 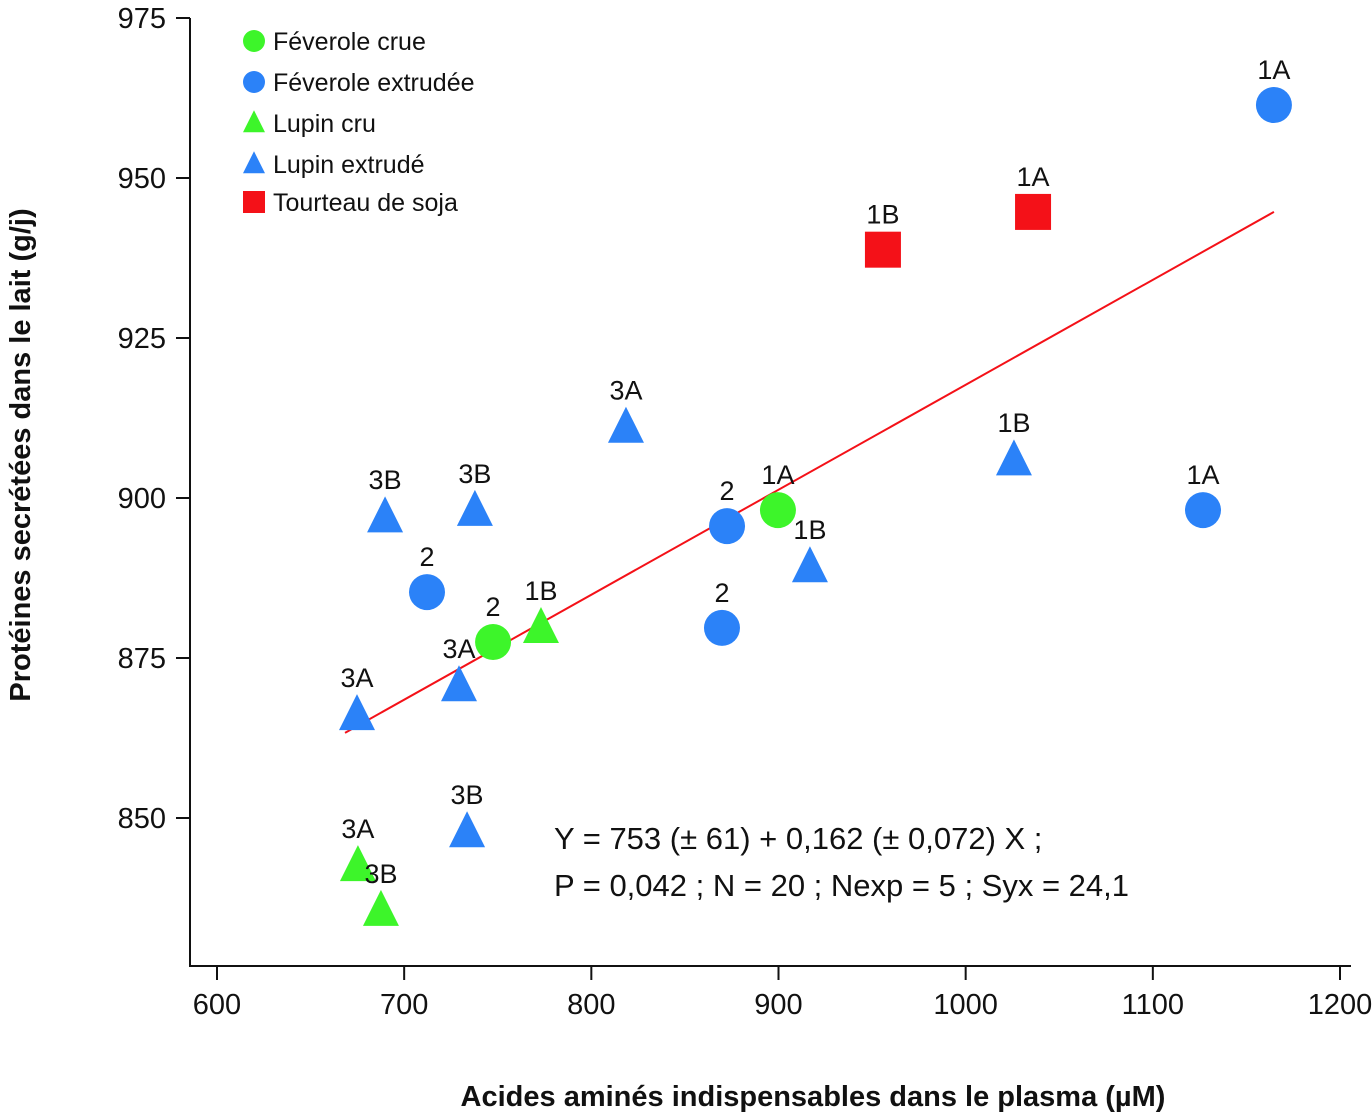 I want to click on y-tick-label: 975, so click(x=142, y=19).